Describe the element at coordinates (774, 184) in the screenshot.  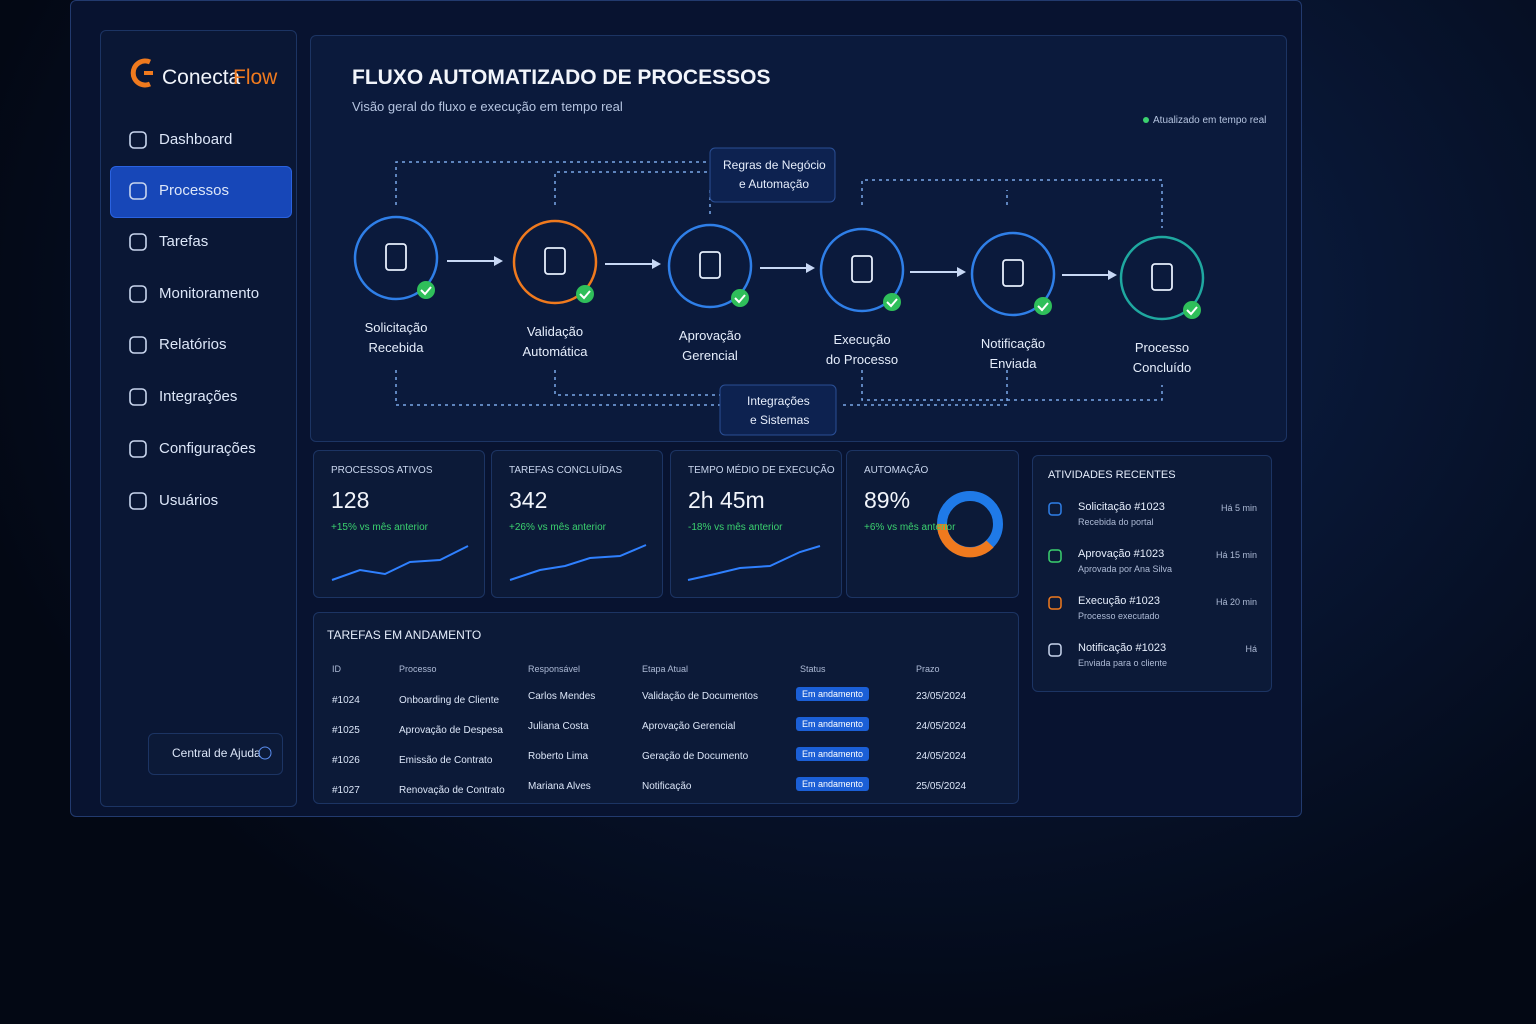
I see `flow-box-label: e Automação` at that location.